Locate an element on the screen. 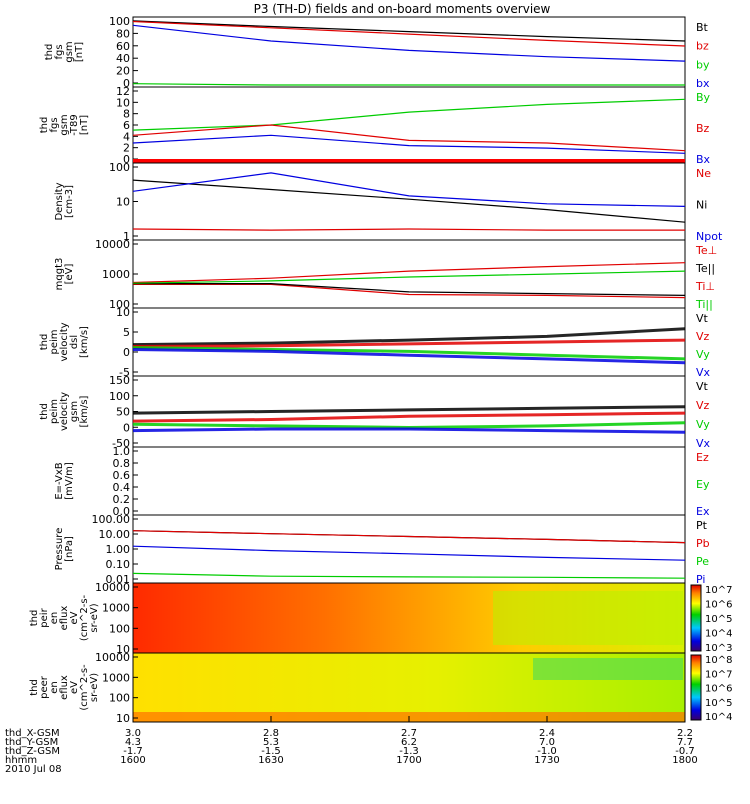 The width and height of the screenshot is (750, 804). series-line-Pe is located at coordinates (409, 575).